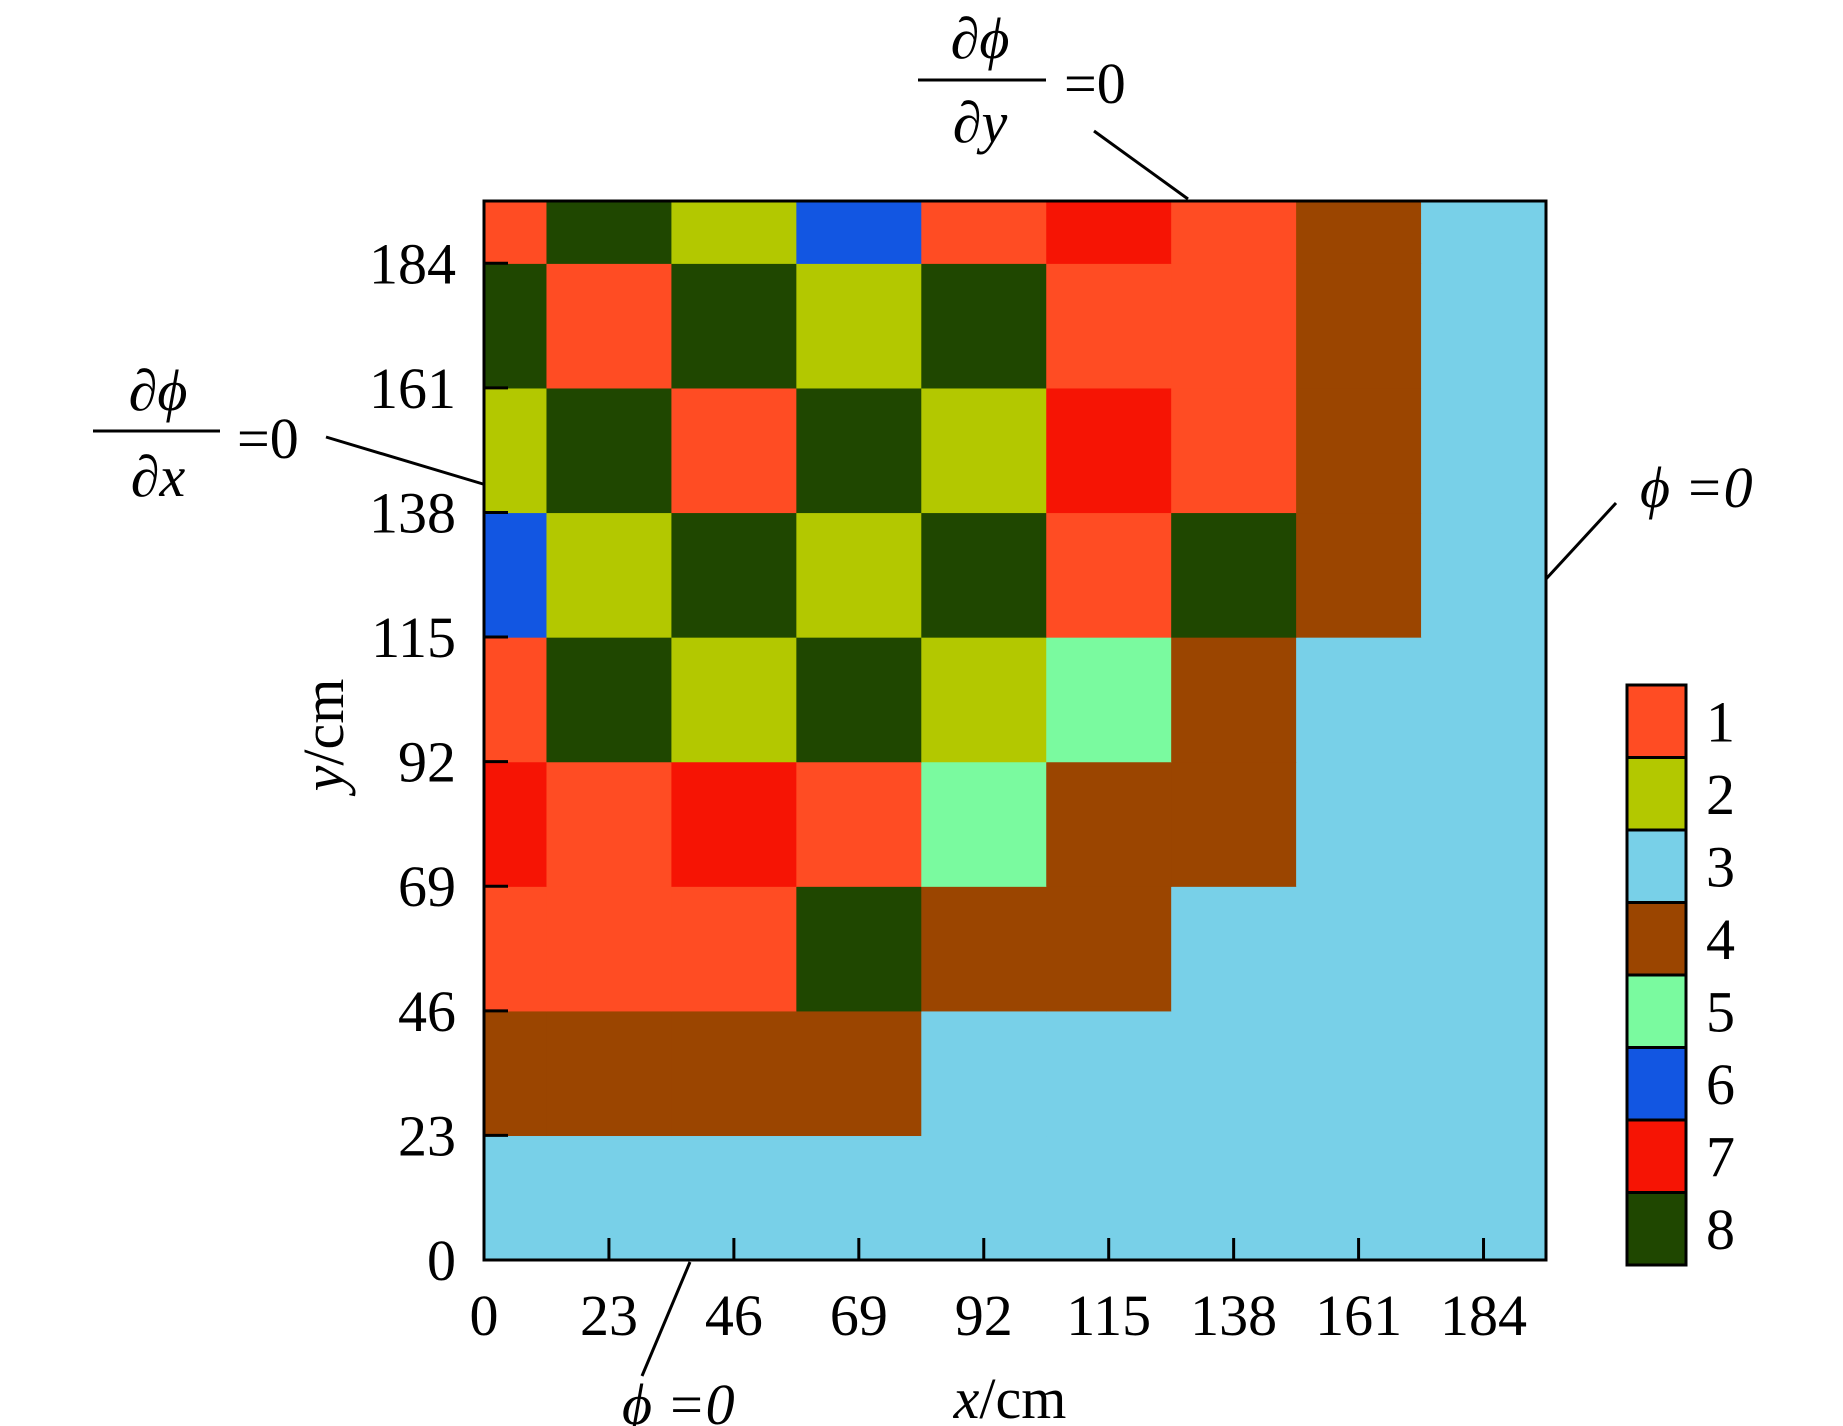  Describe the element at coordinates (1233, 1315) in the screenshot. I see `x-tick-label-138: 138` at that location.